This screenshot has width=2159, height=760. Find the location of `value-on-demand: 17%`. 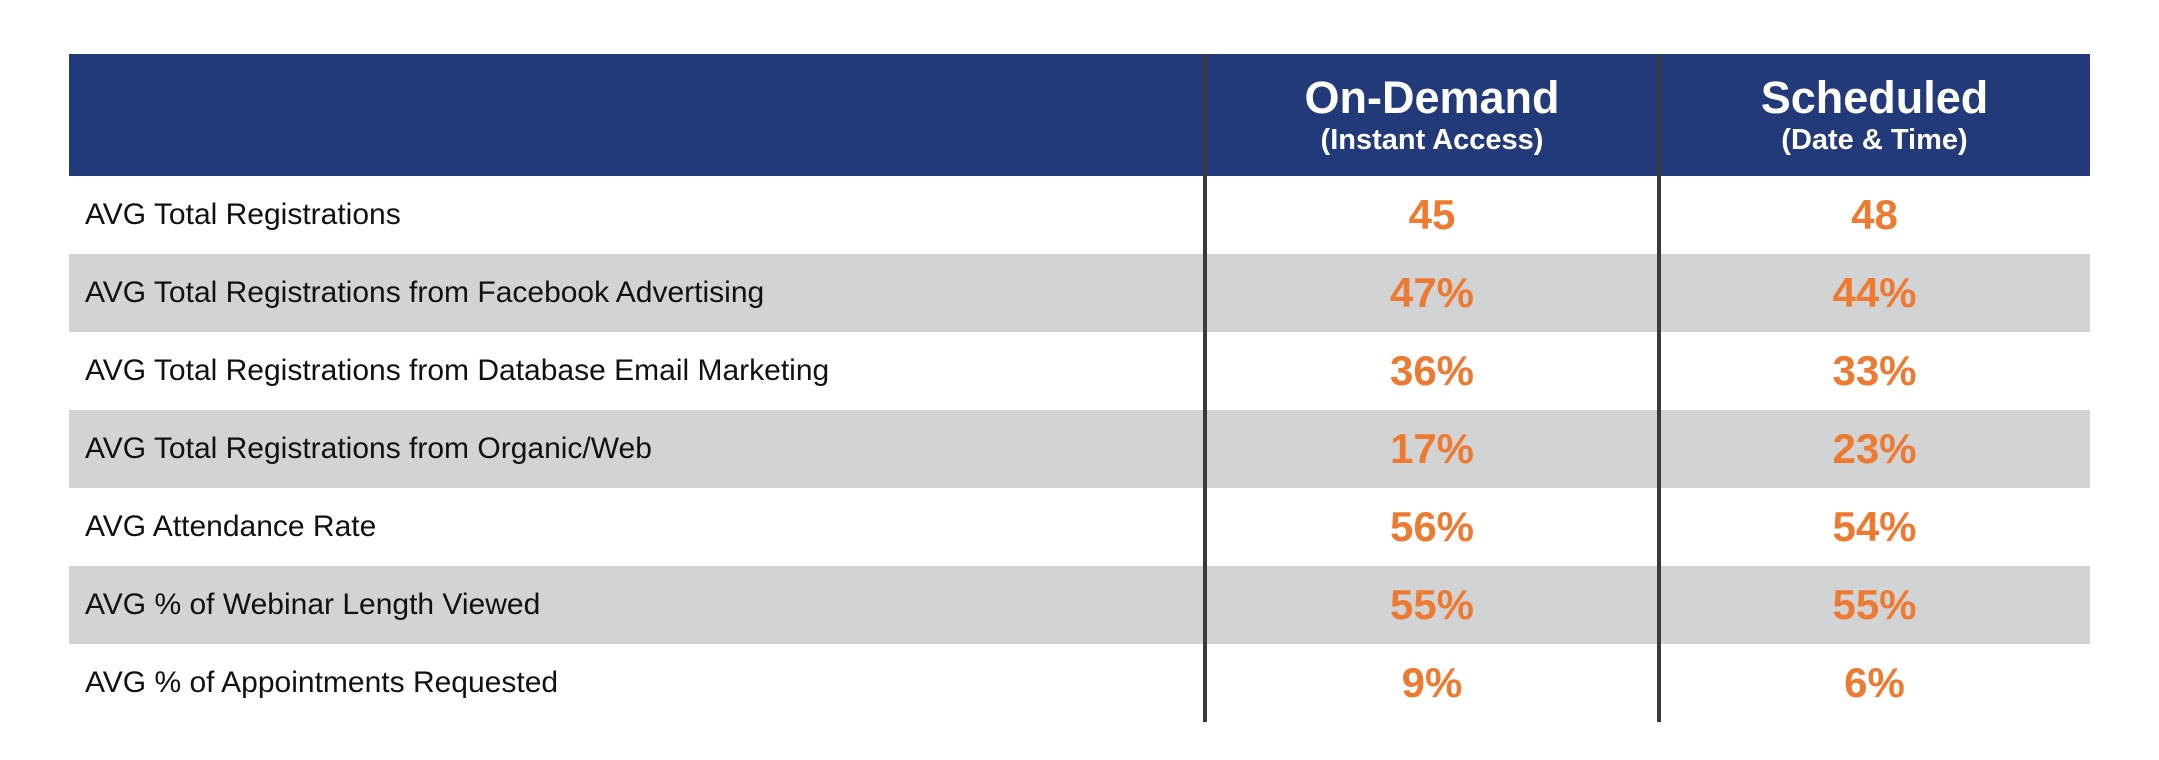

value-on-demand: 17% is located at coordinates (1432, 449).